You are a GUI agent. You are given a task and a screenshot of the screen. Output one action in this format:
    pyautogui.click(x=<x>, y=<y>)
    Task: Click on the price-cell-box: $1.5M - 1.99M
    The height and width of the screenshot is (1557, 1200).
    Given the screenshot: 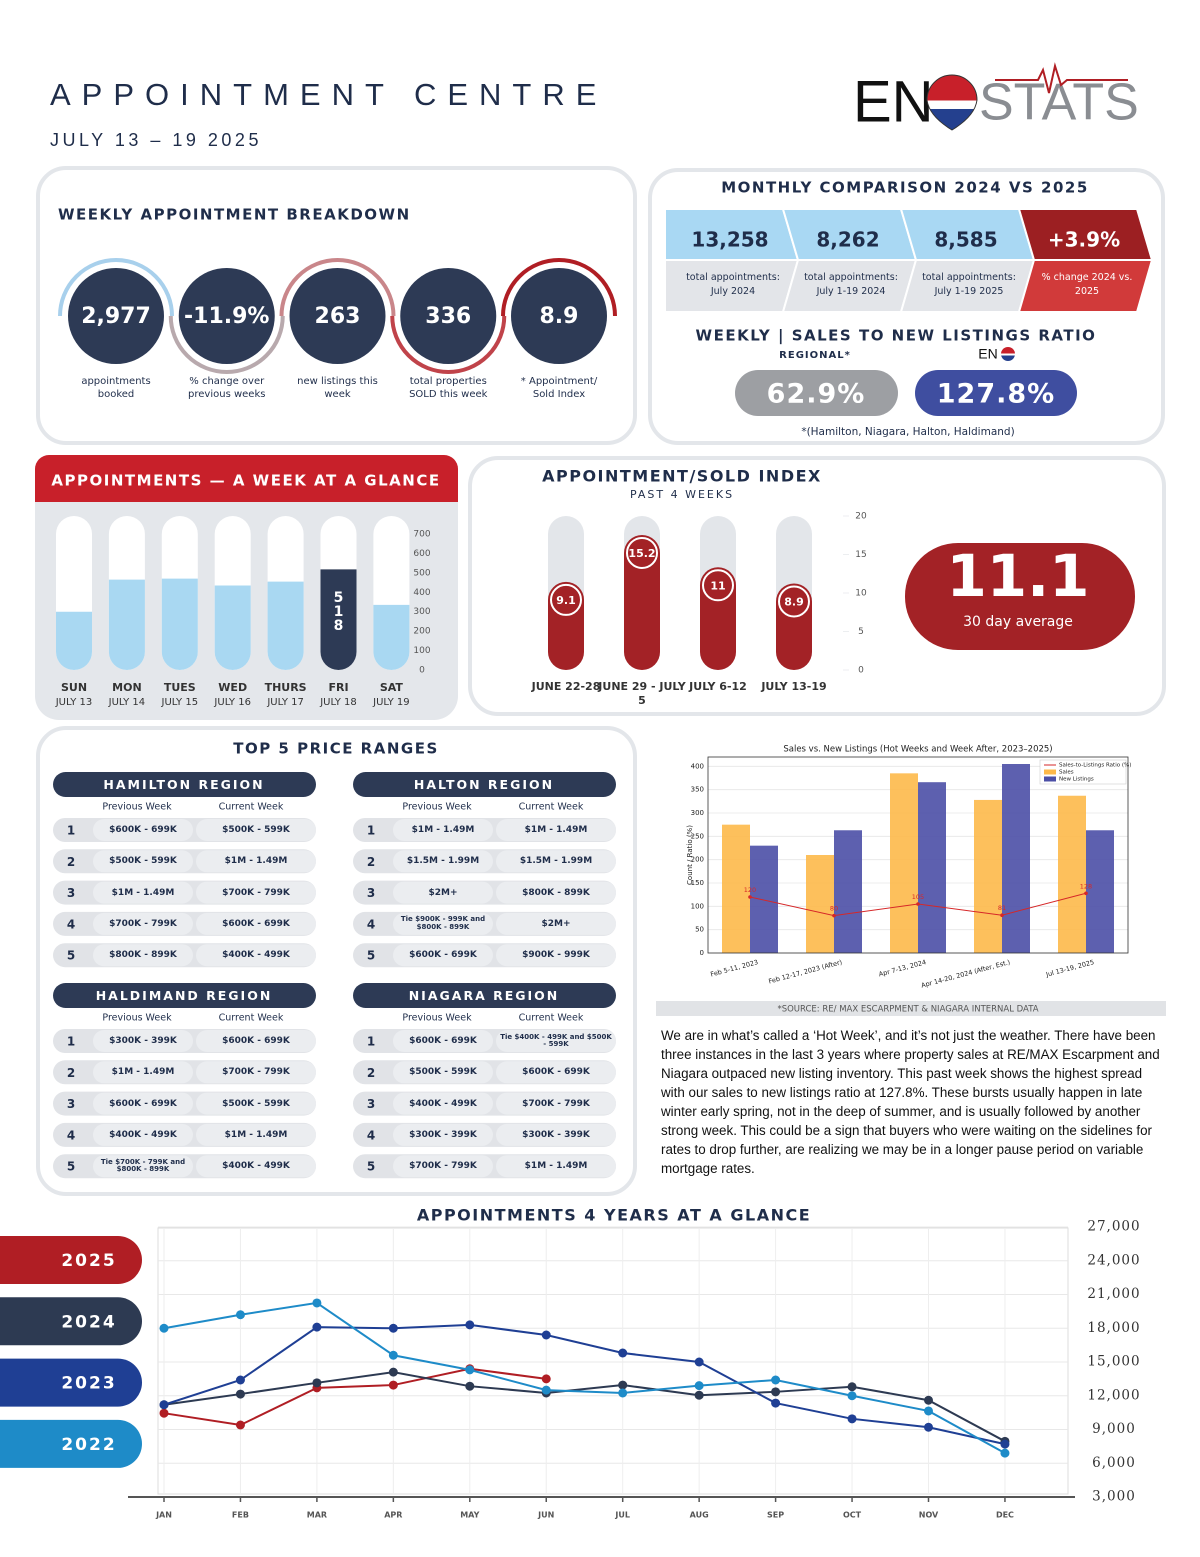 What is the action you would take?
    pyautogui.click(x=443, y=861)
    